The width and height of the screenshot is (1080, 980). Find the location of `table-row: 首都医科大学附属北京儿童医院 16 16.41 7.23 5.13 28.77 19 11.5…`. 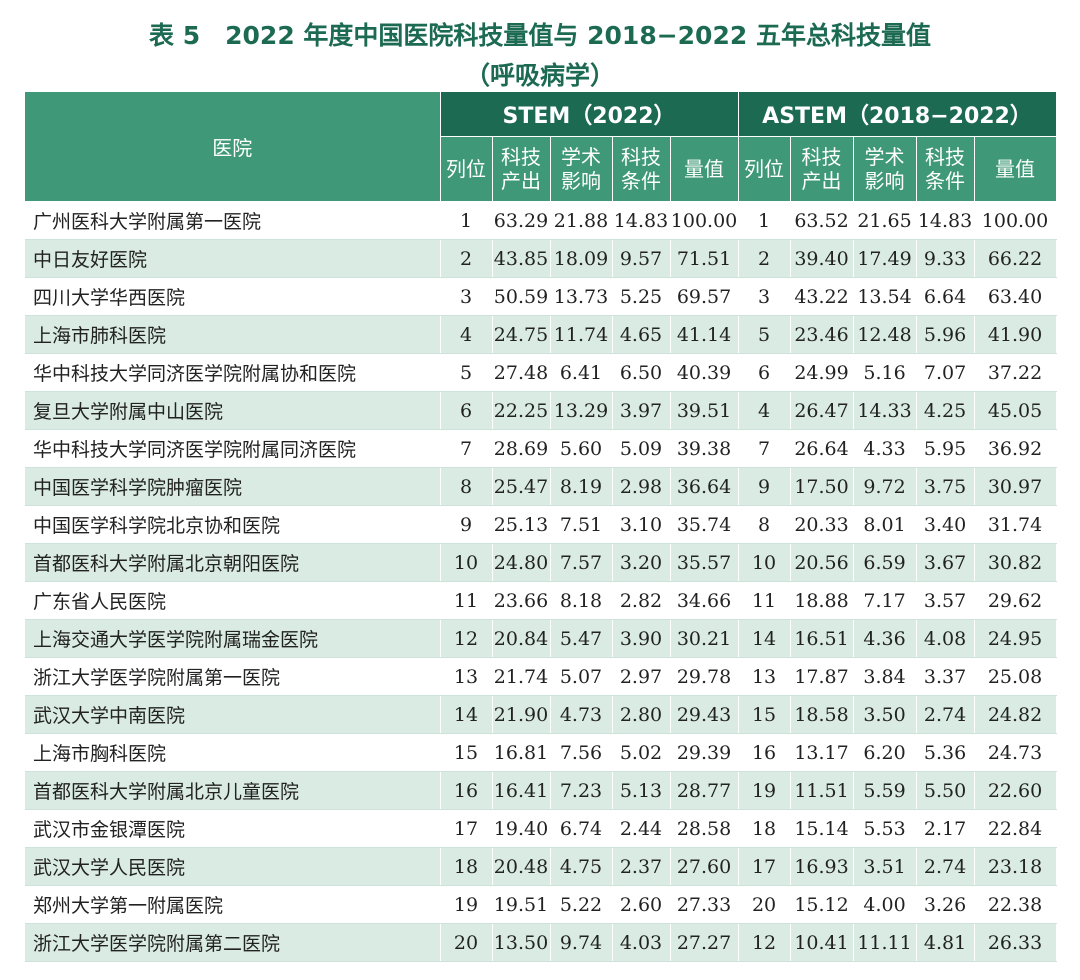

table-row: 首都医科大学附属北京儿童医院 16 16.41 7.23 5.13 28.77 19 11.5… is located at coordinates (541, 790).